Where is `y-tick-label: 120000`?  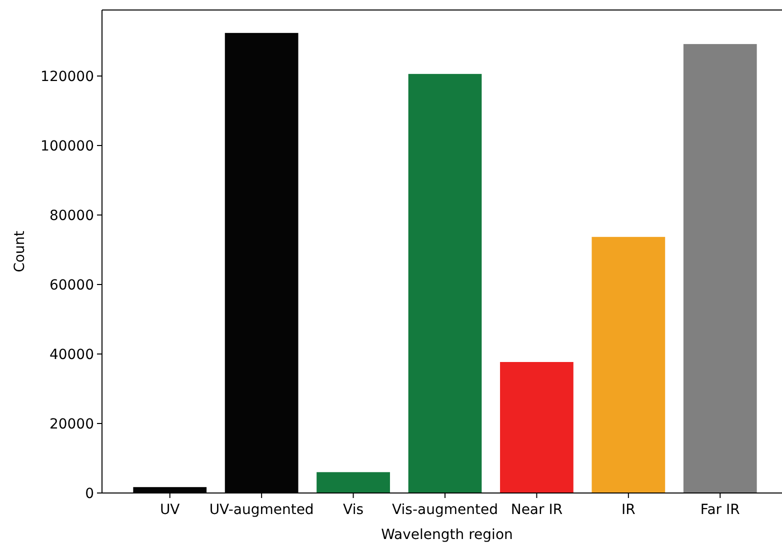
y-tick-label: 120000 is located at coordinates (67, 76).